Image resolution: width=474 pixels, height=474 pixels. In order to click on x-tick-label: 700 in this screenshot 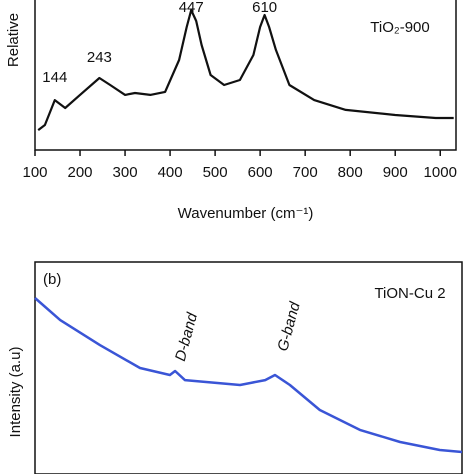, I will do `click(305, 172)`.